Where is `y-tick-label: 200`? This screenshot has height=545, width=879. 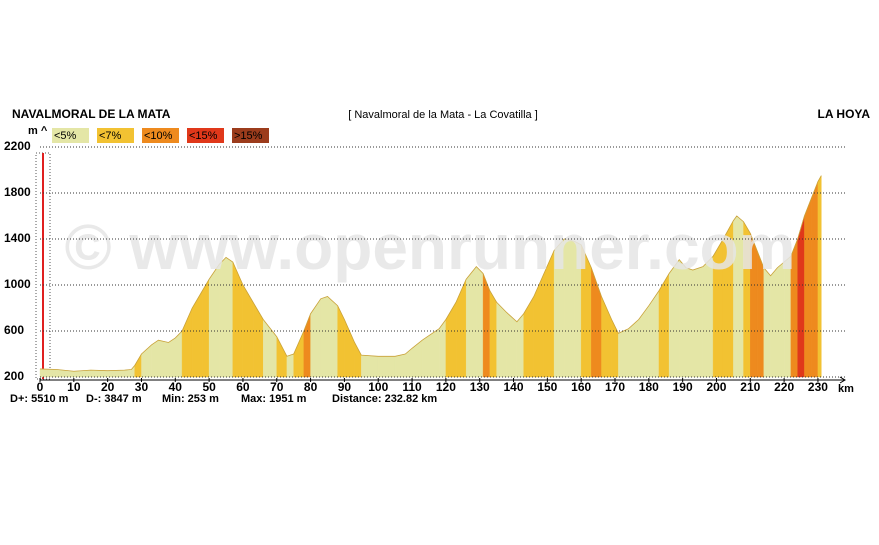
y-tick-label: 200 is located at coordinates (14, 376).